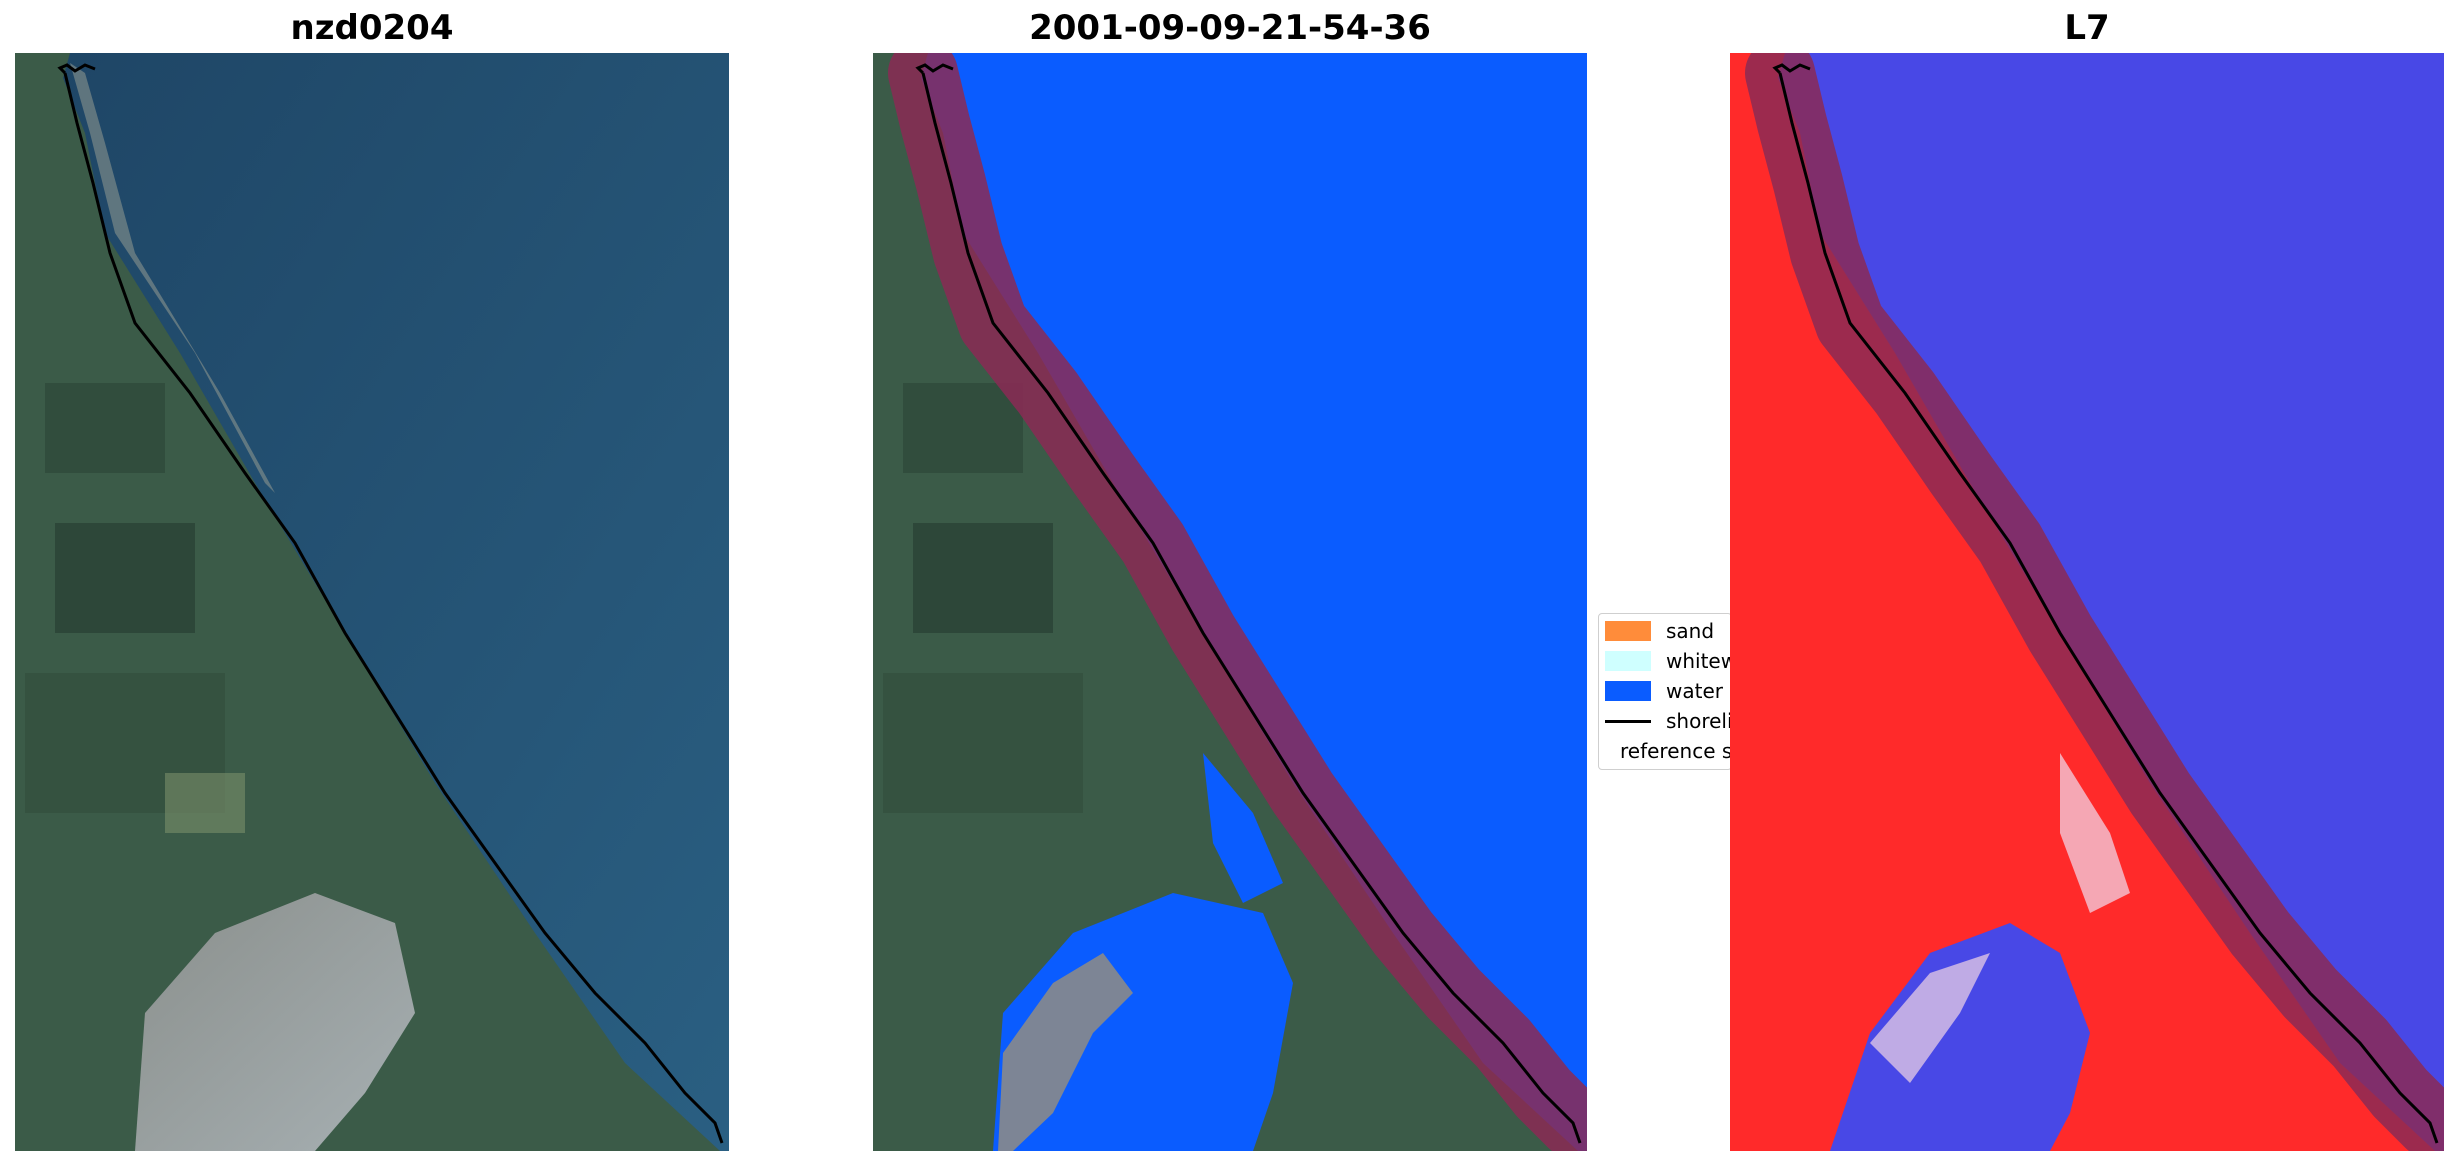 The image size is (2460, 1167). Describe the element at coordinates (1628, 691) in the screenshot. I see `legend-swatch-water` at that location.